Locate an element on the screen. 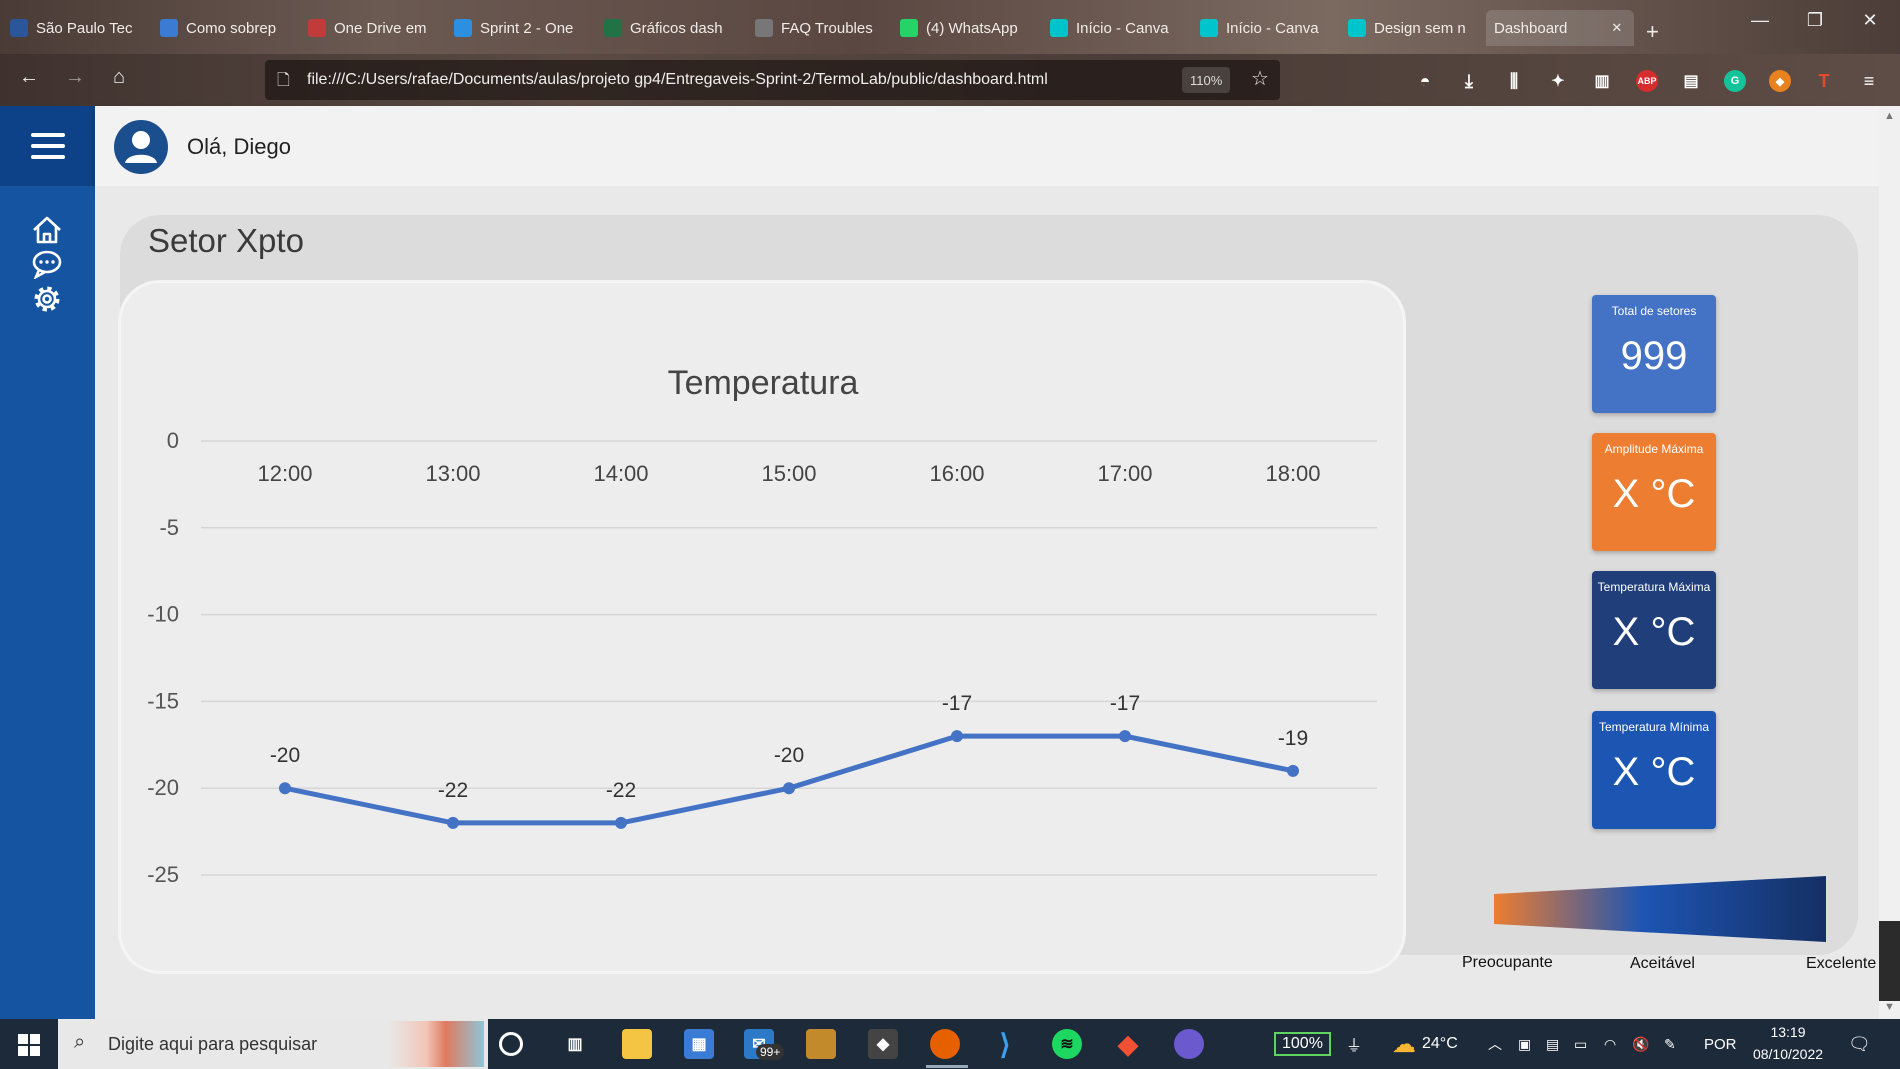  file-explorer-icon is located at coordinates (637, 1044).